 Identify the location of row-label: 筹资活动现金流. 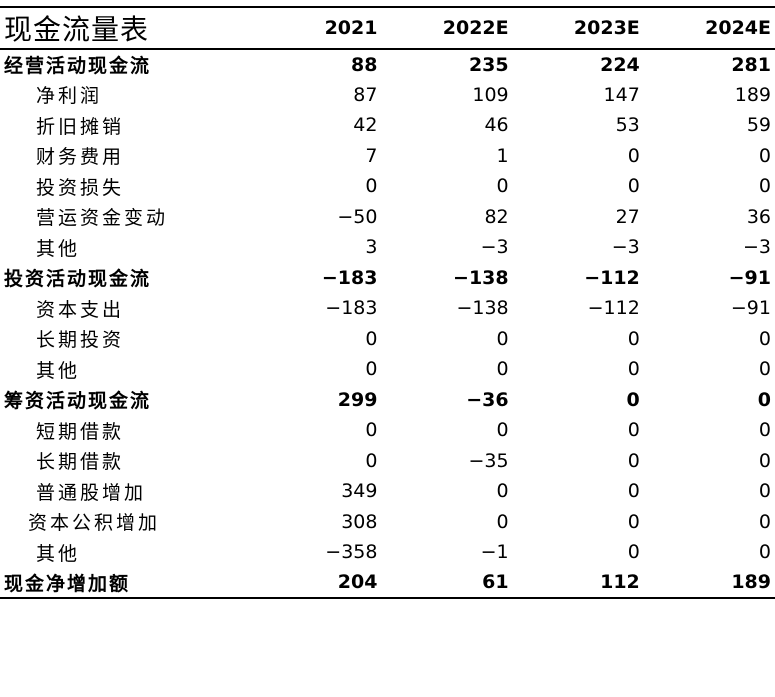
(78, 401).